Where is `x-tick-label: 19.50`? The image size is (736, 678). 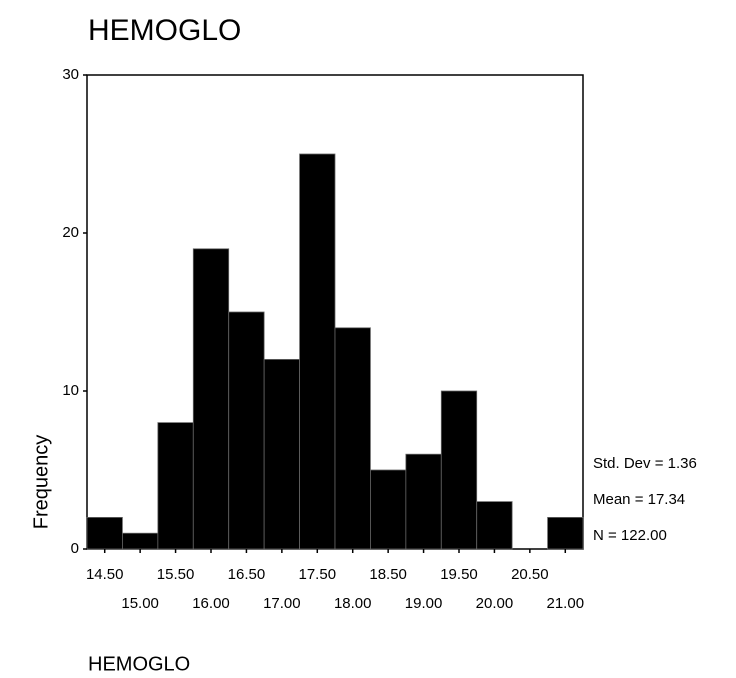
x-tick-label: 19.50 is located at coordinates (459, 574).